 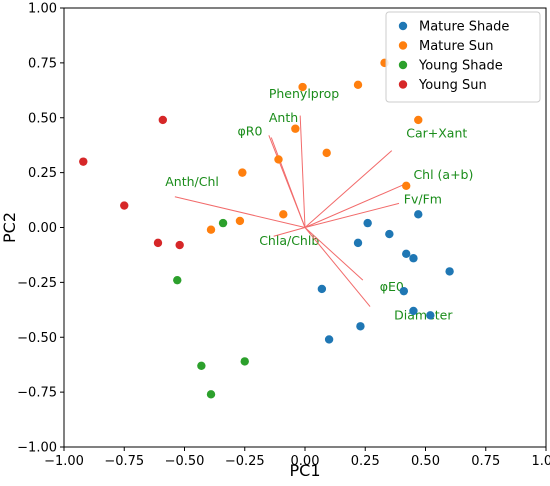 I want to click on y-tick-label: −0.25, so click(x=37, y=283).